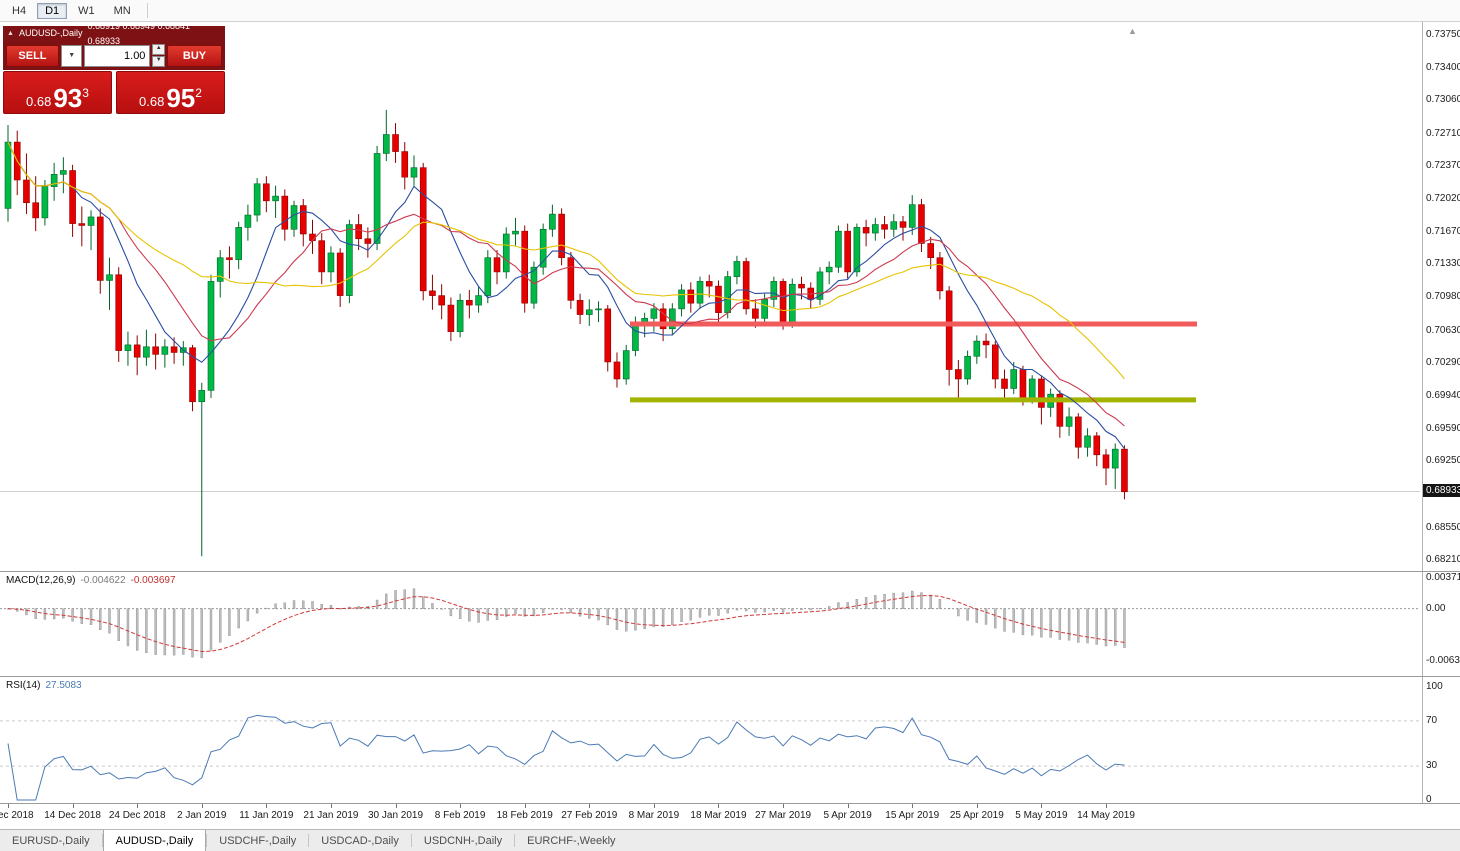 The height and width of the screenshot is (851, 1460). Describe the element at coordinates (571, 840) in the screenshot. I see `tab-eurchf-weekly: EURCHF-,Weekly` at that location.